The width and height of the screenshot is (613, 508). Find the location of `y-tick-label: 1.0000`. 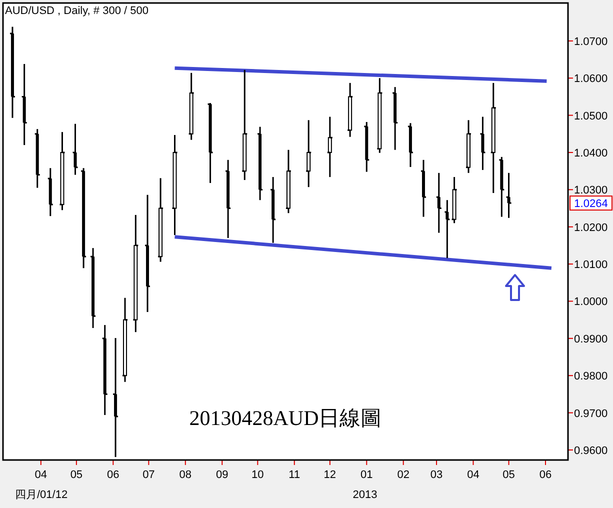

y-tick-label: 1.0000 is located at coordinates (591, 302).